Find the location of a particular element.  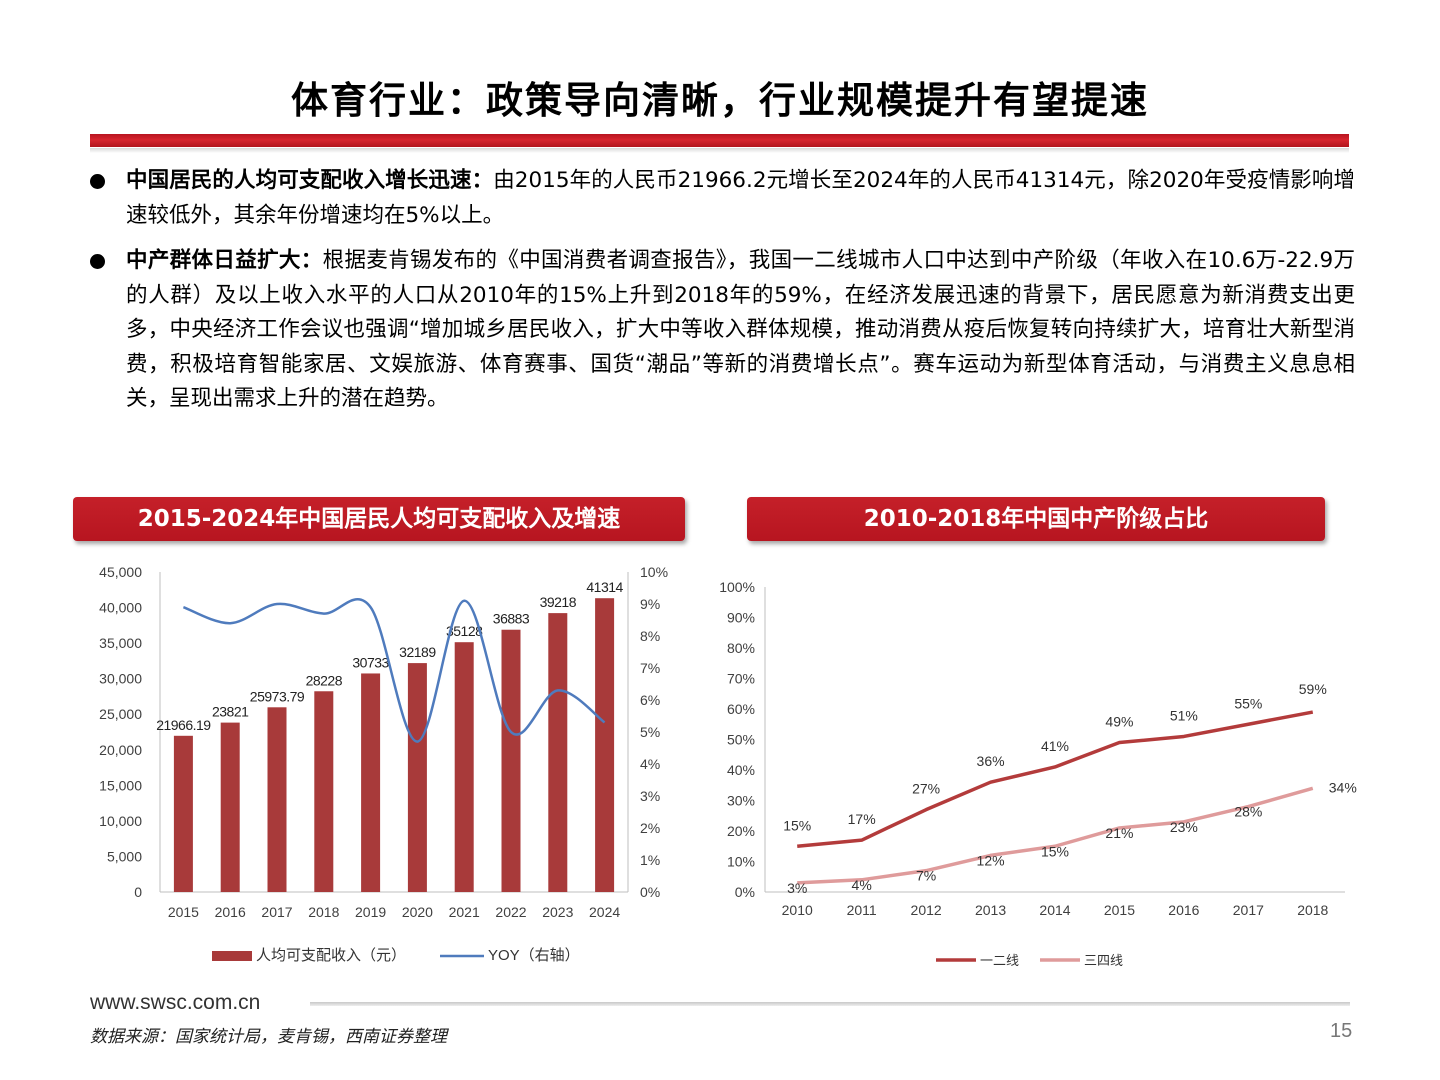

x-tick-label: 2019 is located at coordinates (370, 912).